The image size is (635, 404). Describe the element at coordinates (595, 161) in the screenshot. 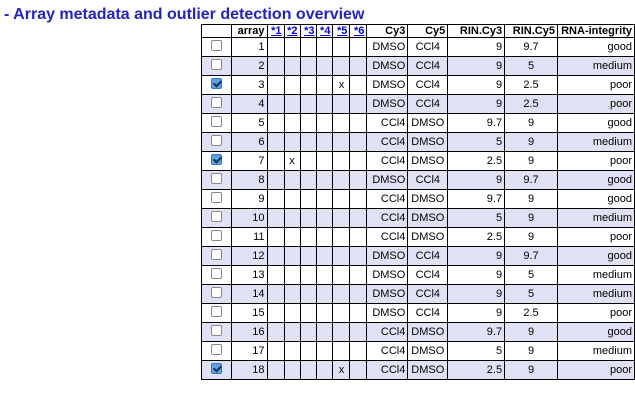

I see `rna-integrity-cell: poor` at that location.